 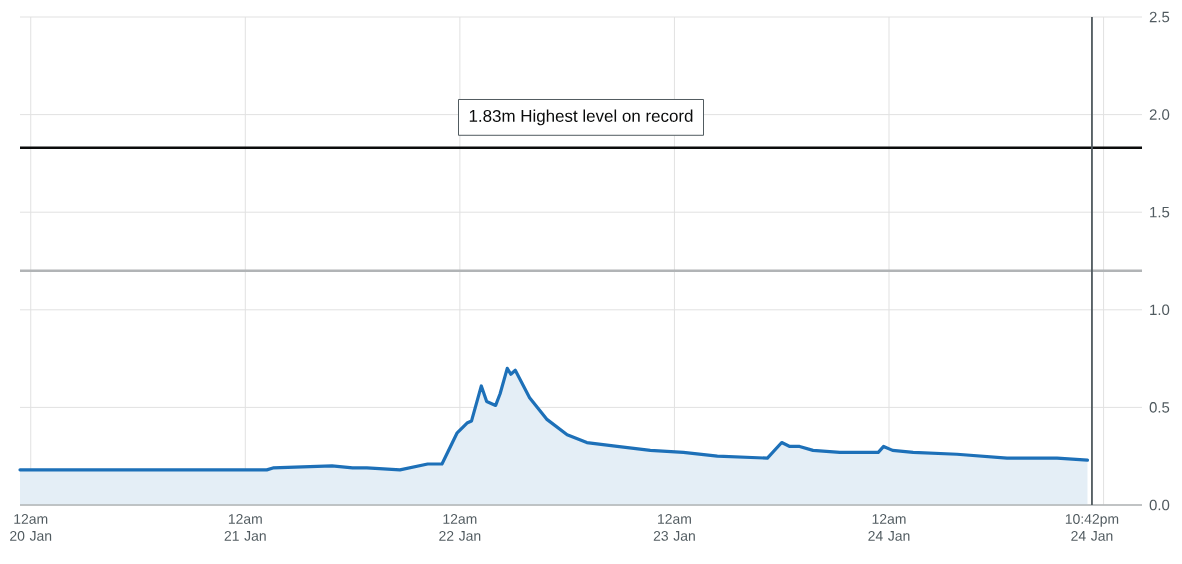 I want to click on x-tick-label: 12am 21 Jan, so click(x=245, y=527).